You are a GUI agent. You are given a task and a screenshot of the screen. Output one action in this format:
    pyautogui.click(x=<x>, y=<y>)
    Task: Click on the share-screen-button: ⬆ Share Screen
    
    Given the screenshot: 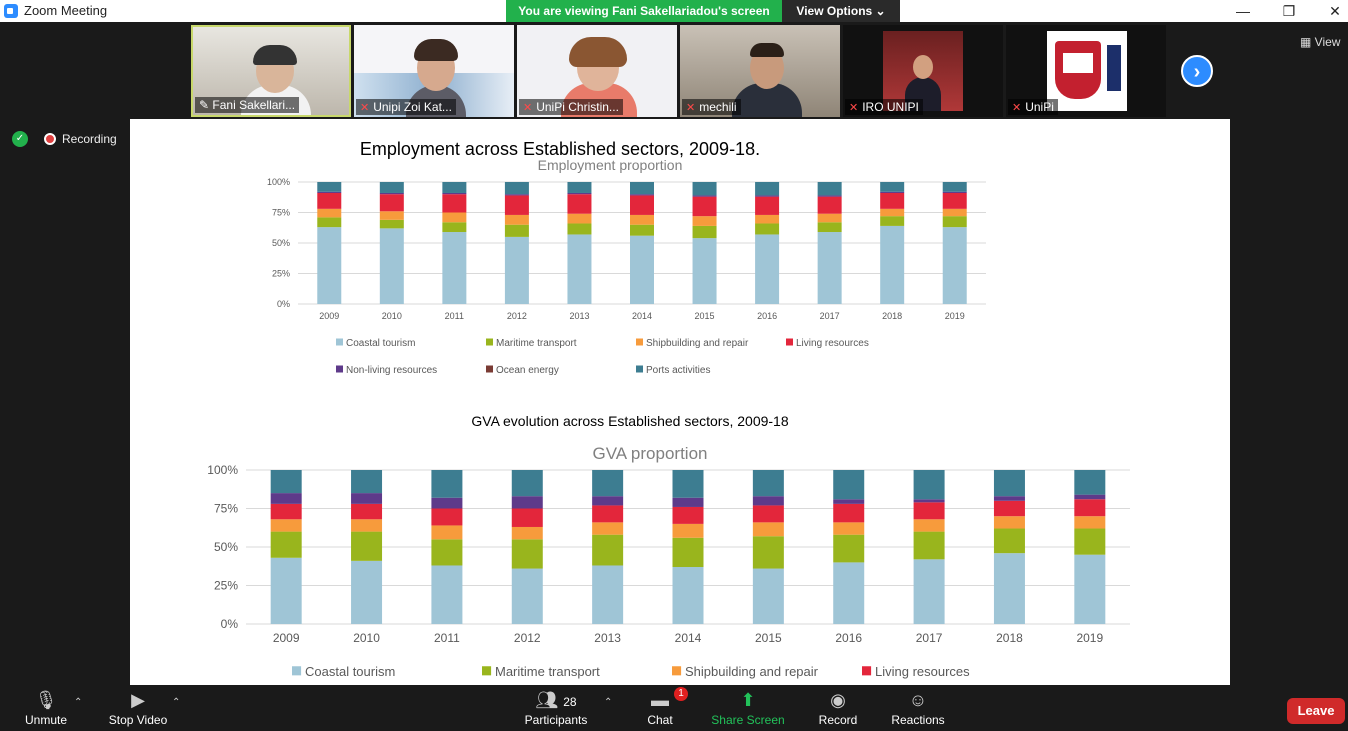 What is the action you would take?
    pyautogui.click(x=748, y=708)
    